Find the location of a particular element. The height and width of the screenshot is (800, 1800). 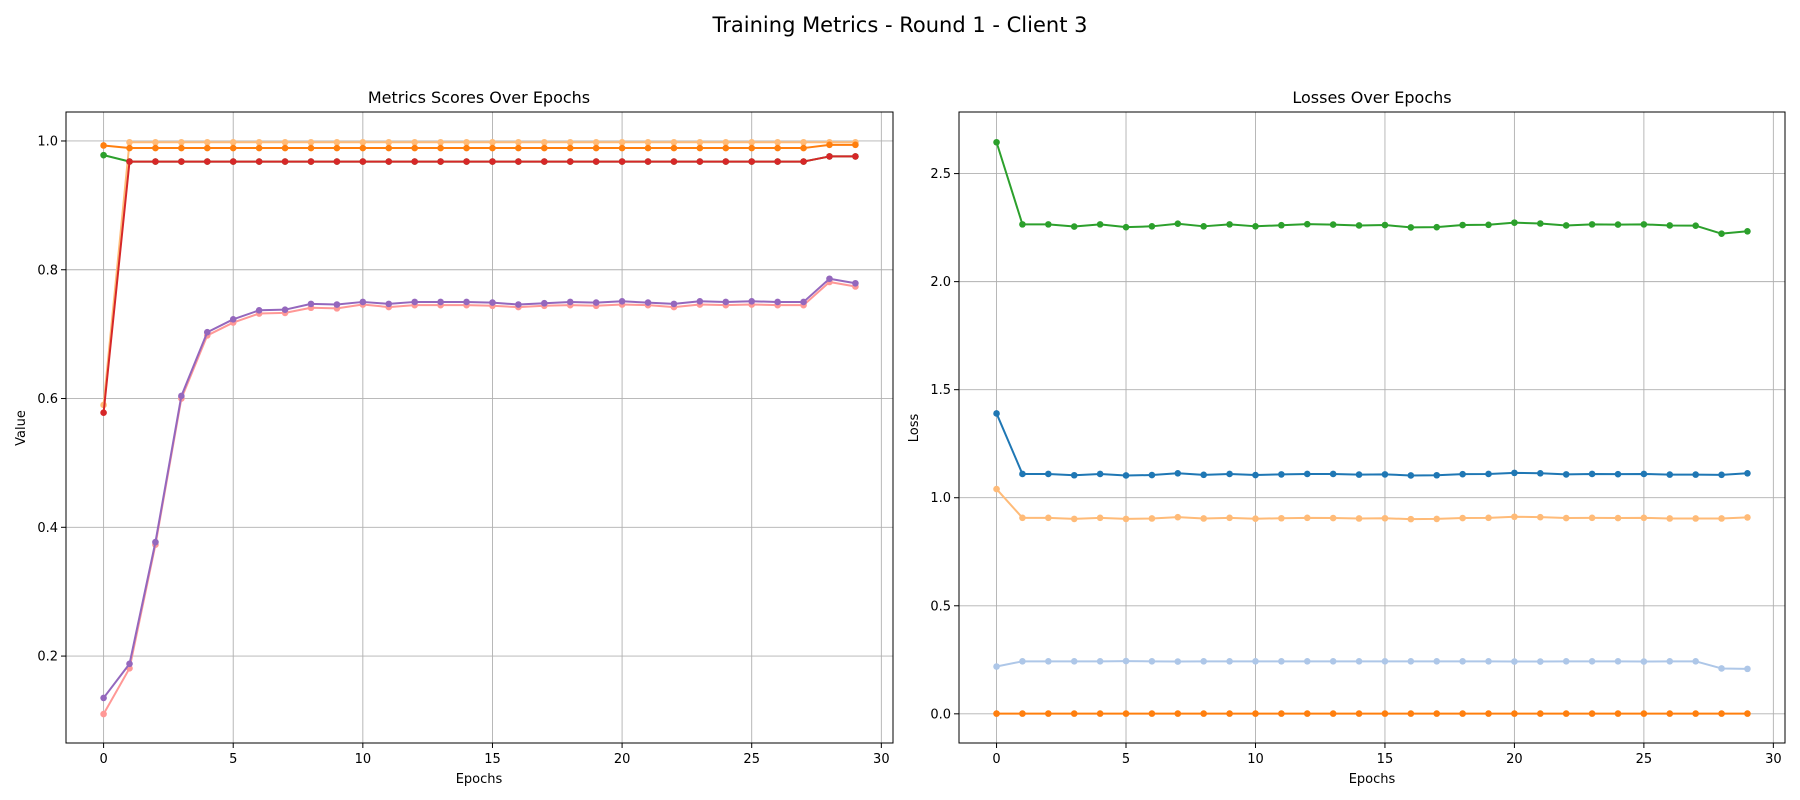

metrics-chart-ylabel: Value is located at coordinates (21, 428).